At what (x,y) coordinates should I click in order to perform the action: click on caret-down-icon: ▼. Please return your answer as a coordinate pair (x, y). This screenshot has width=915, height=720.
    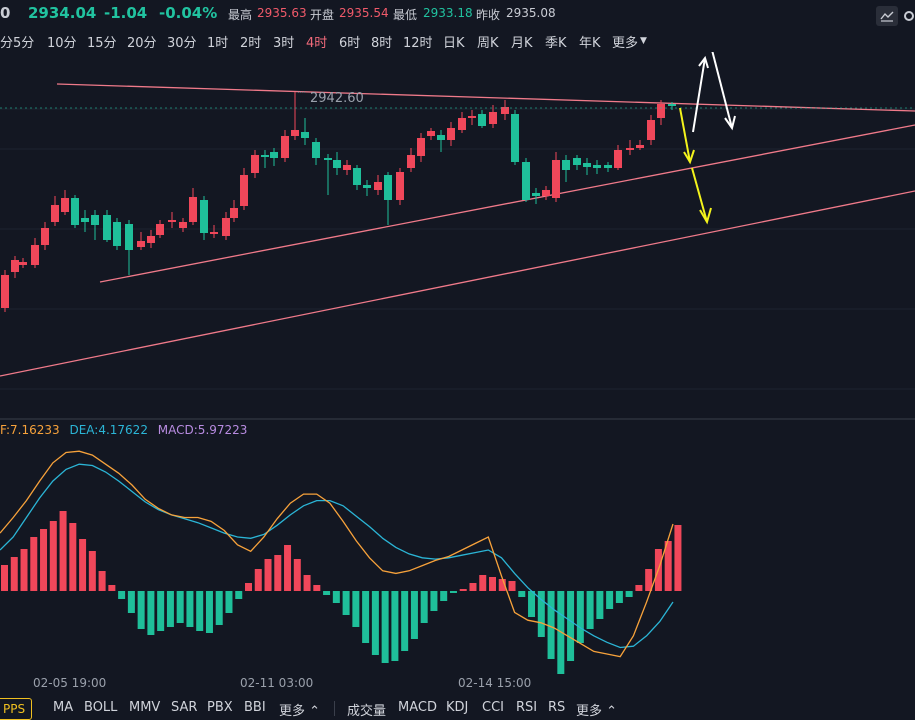
    Looking at the image, I should click on (643, 41).